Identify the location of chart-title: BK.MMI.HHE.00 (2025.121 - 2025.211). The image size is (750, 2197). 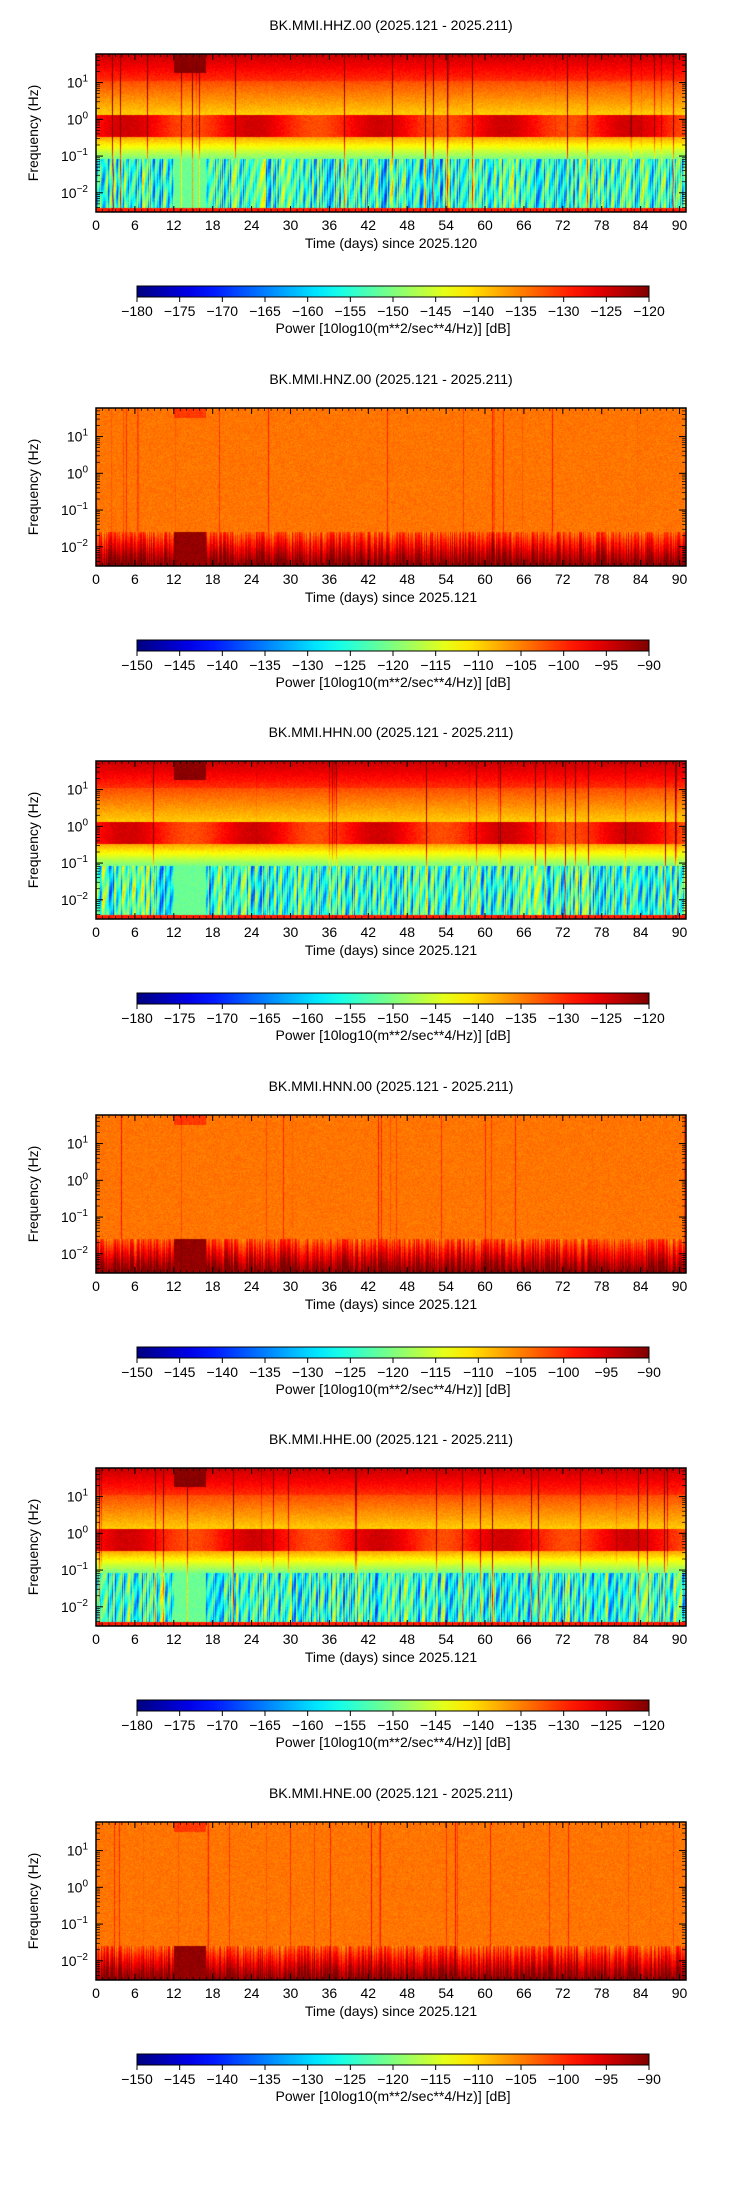
(391, 1439).